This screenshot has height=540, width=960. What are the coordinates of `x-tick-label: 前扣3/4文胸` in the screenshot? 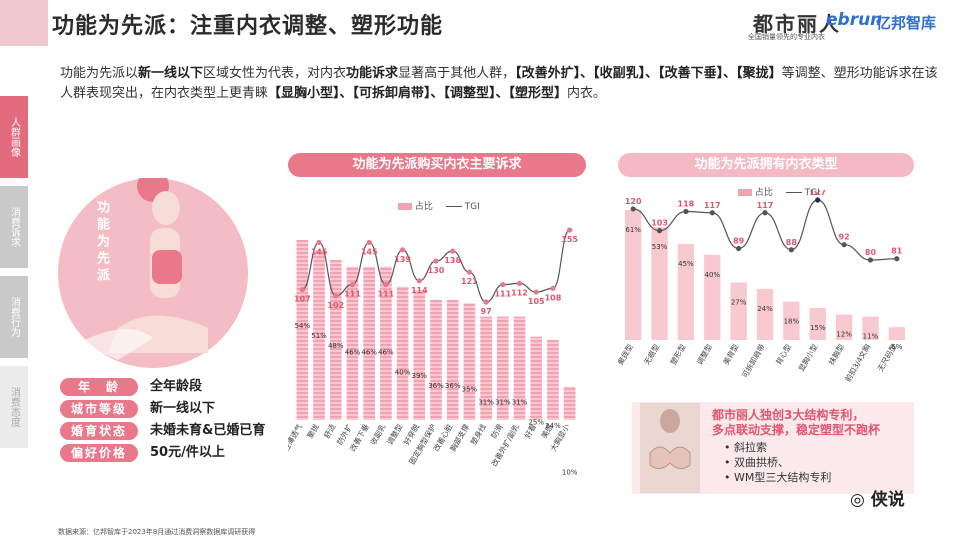 It's located at (857, 363).